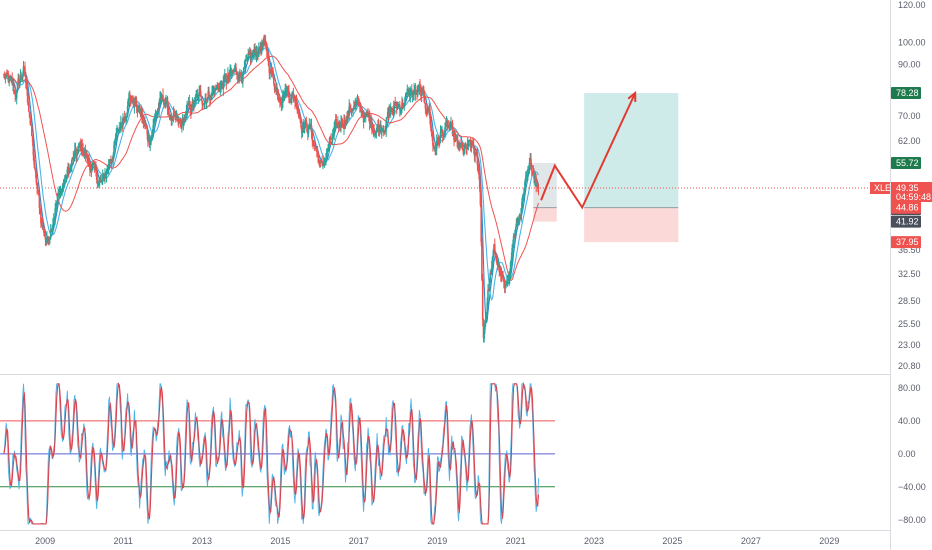  What do you see at coordinates (906, 242) in the screenshot?
I see `price-tag-stop` at bounding box center [906, 242].